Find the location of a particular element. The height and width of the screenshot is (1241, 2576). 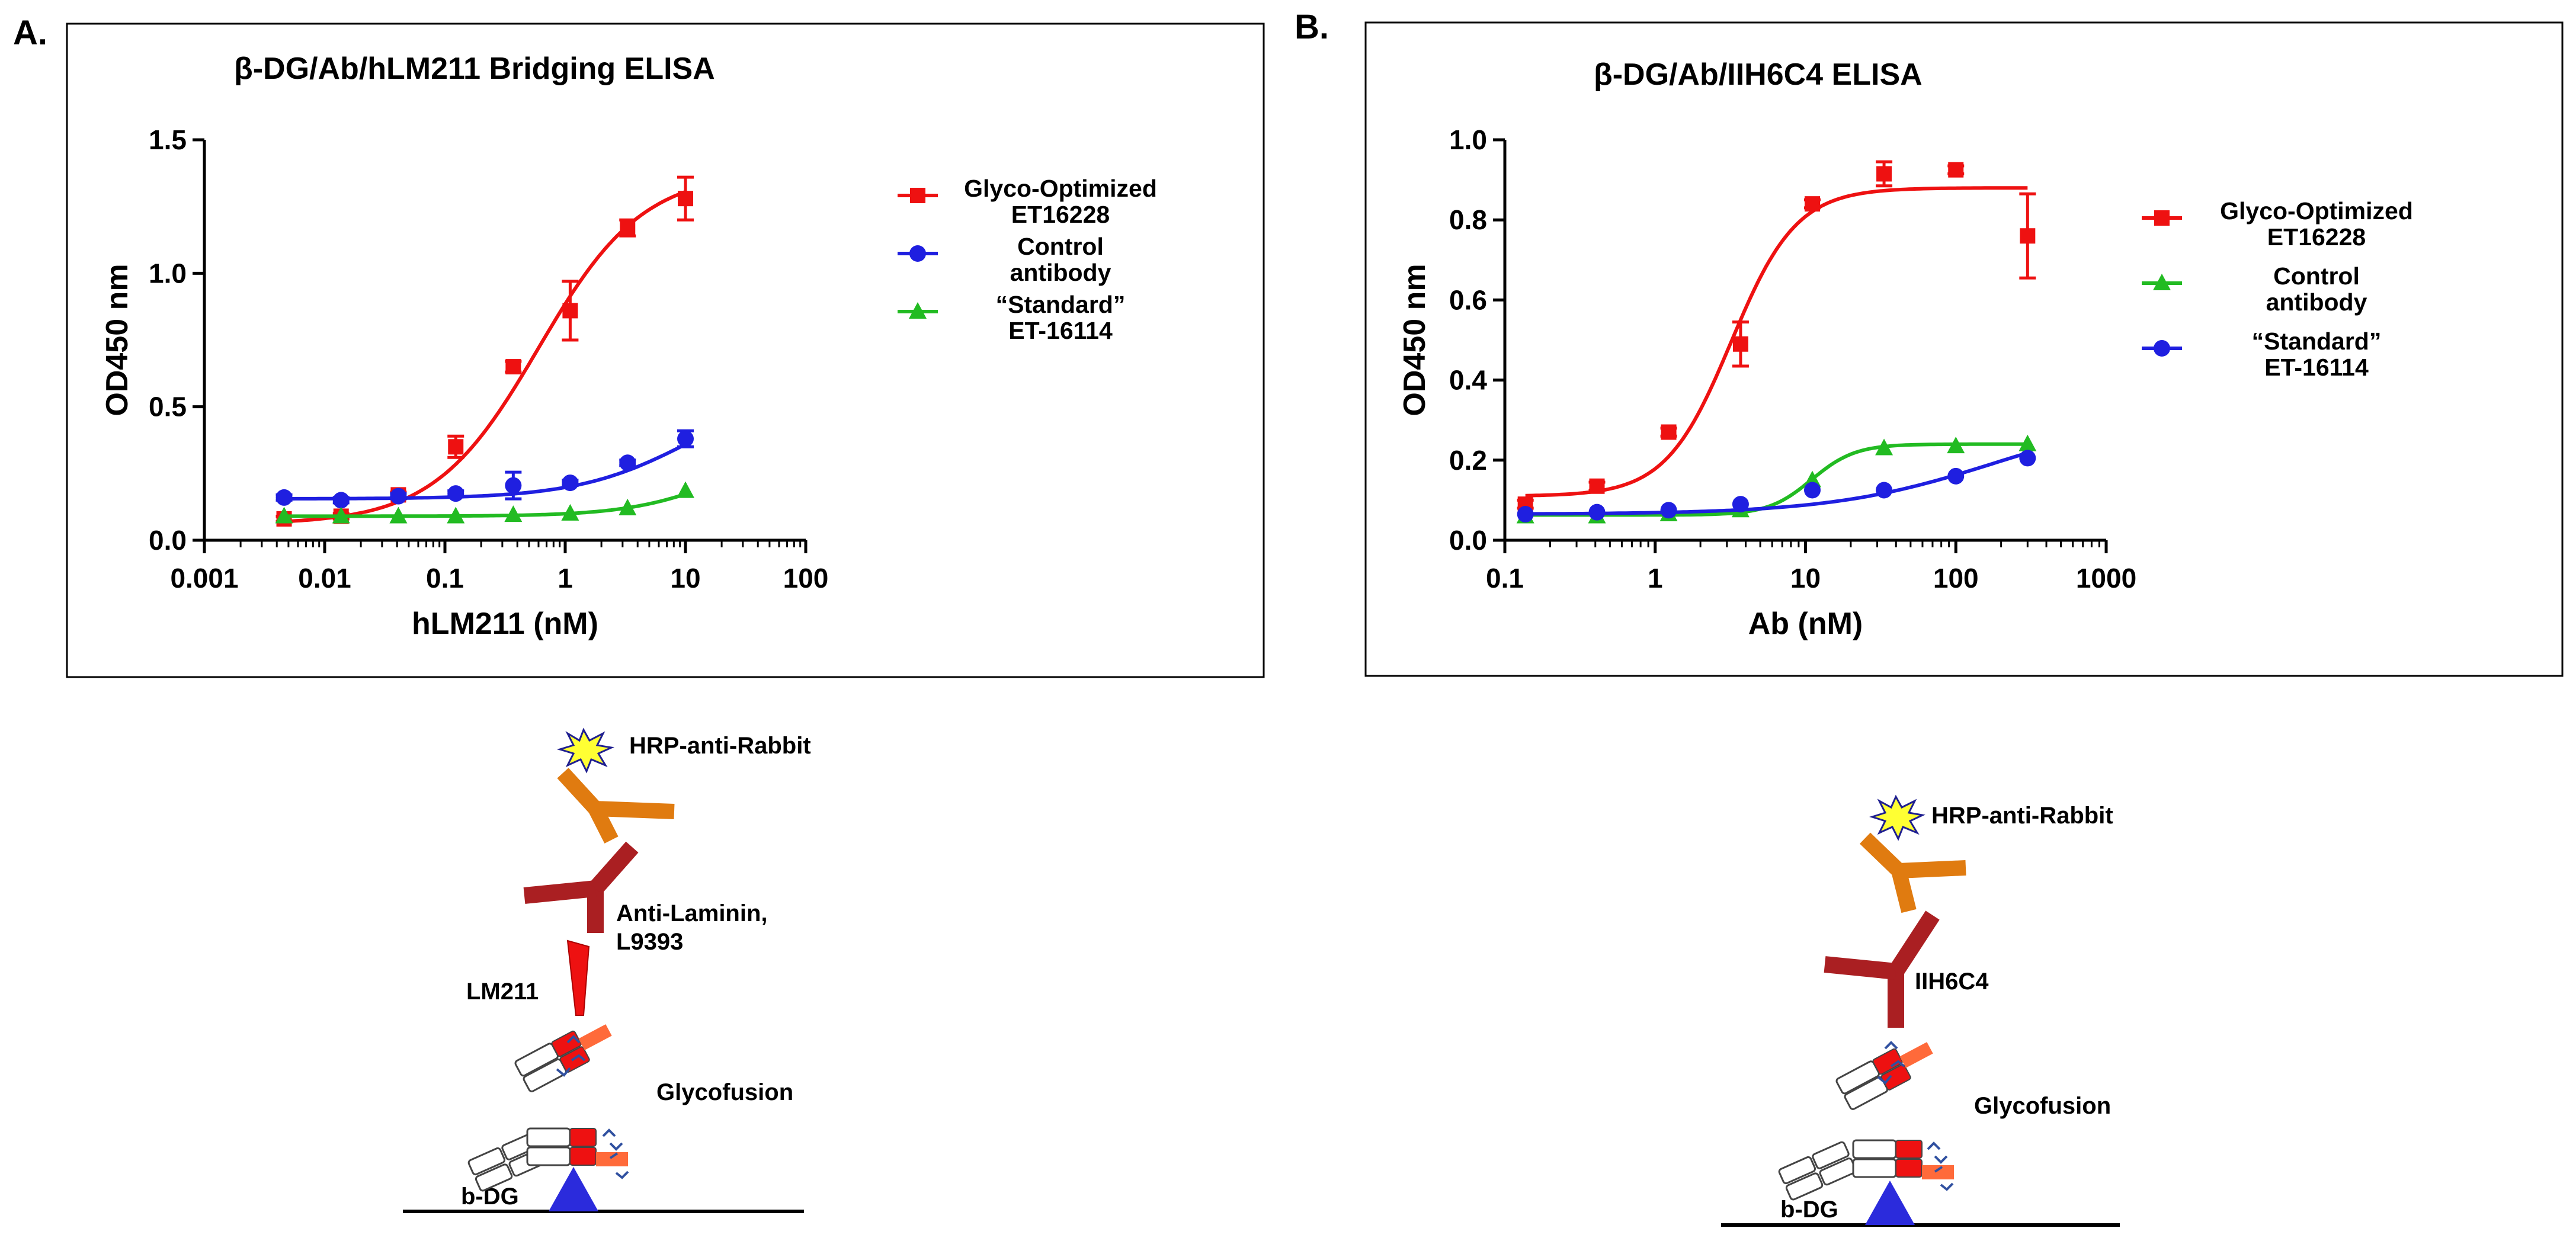

chart-a-x-tick-label: 100 is located at coordinates (806, 578).